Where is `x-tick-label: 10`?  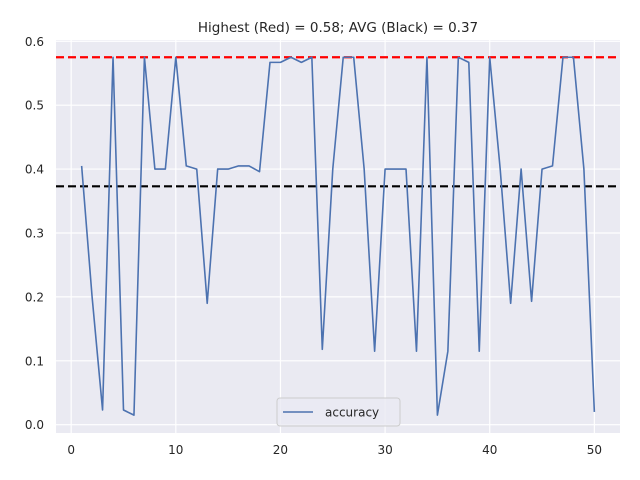
x-tick-label: 10 is located at coordinates (175, 450).